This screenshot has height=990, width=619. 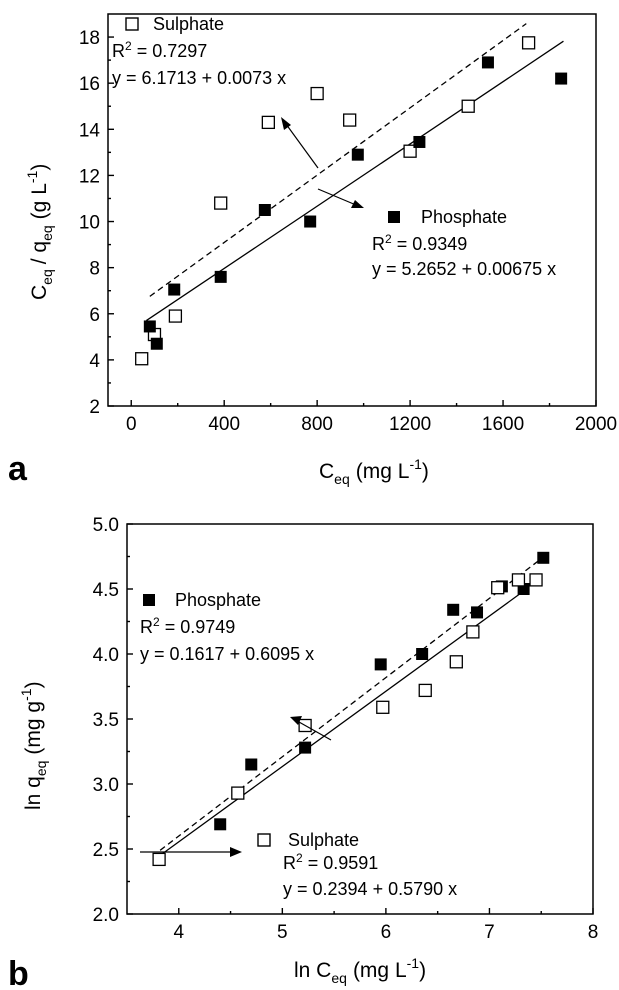 I want to click on panel-b-x-tick-label: 6, so click(x=386, y=932).